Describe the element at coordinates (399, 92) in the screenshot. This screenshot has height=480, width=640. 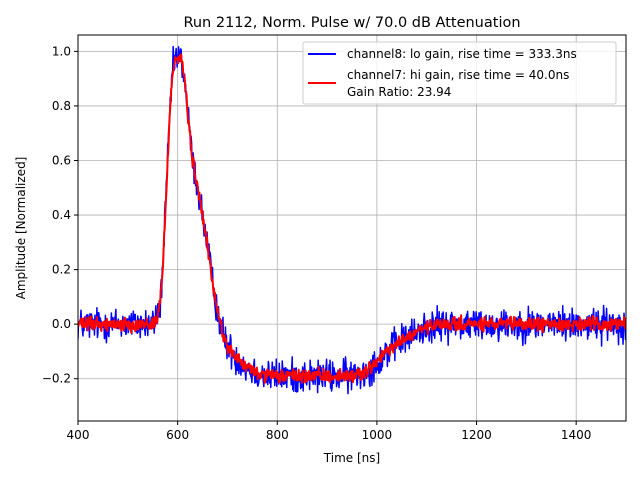
I see `legend-label-gain-ratio: Gain Ratio: 23.94` at that location.